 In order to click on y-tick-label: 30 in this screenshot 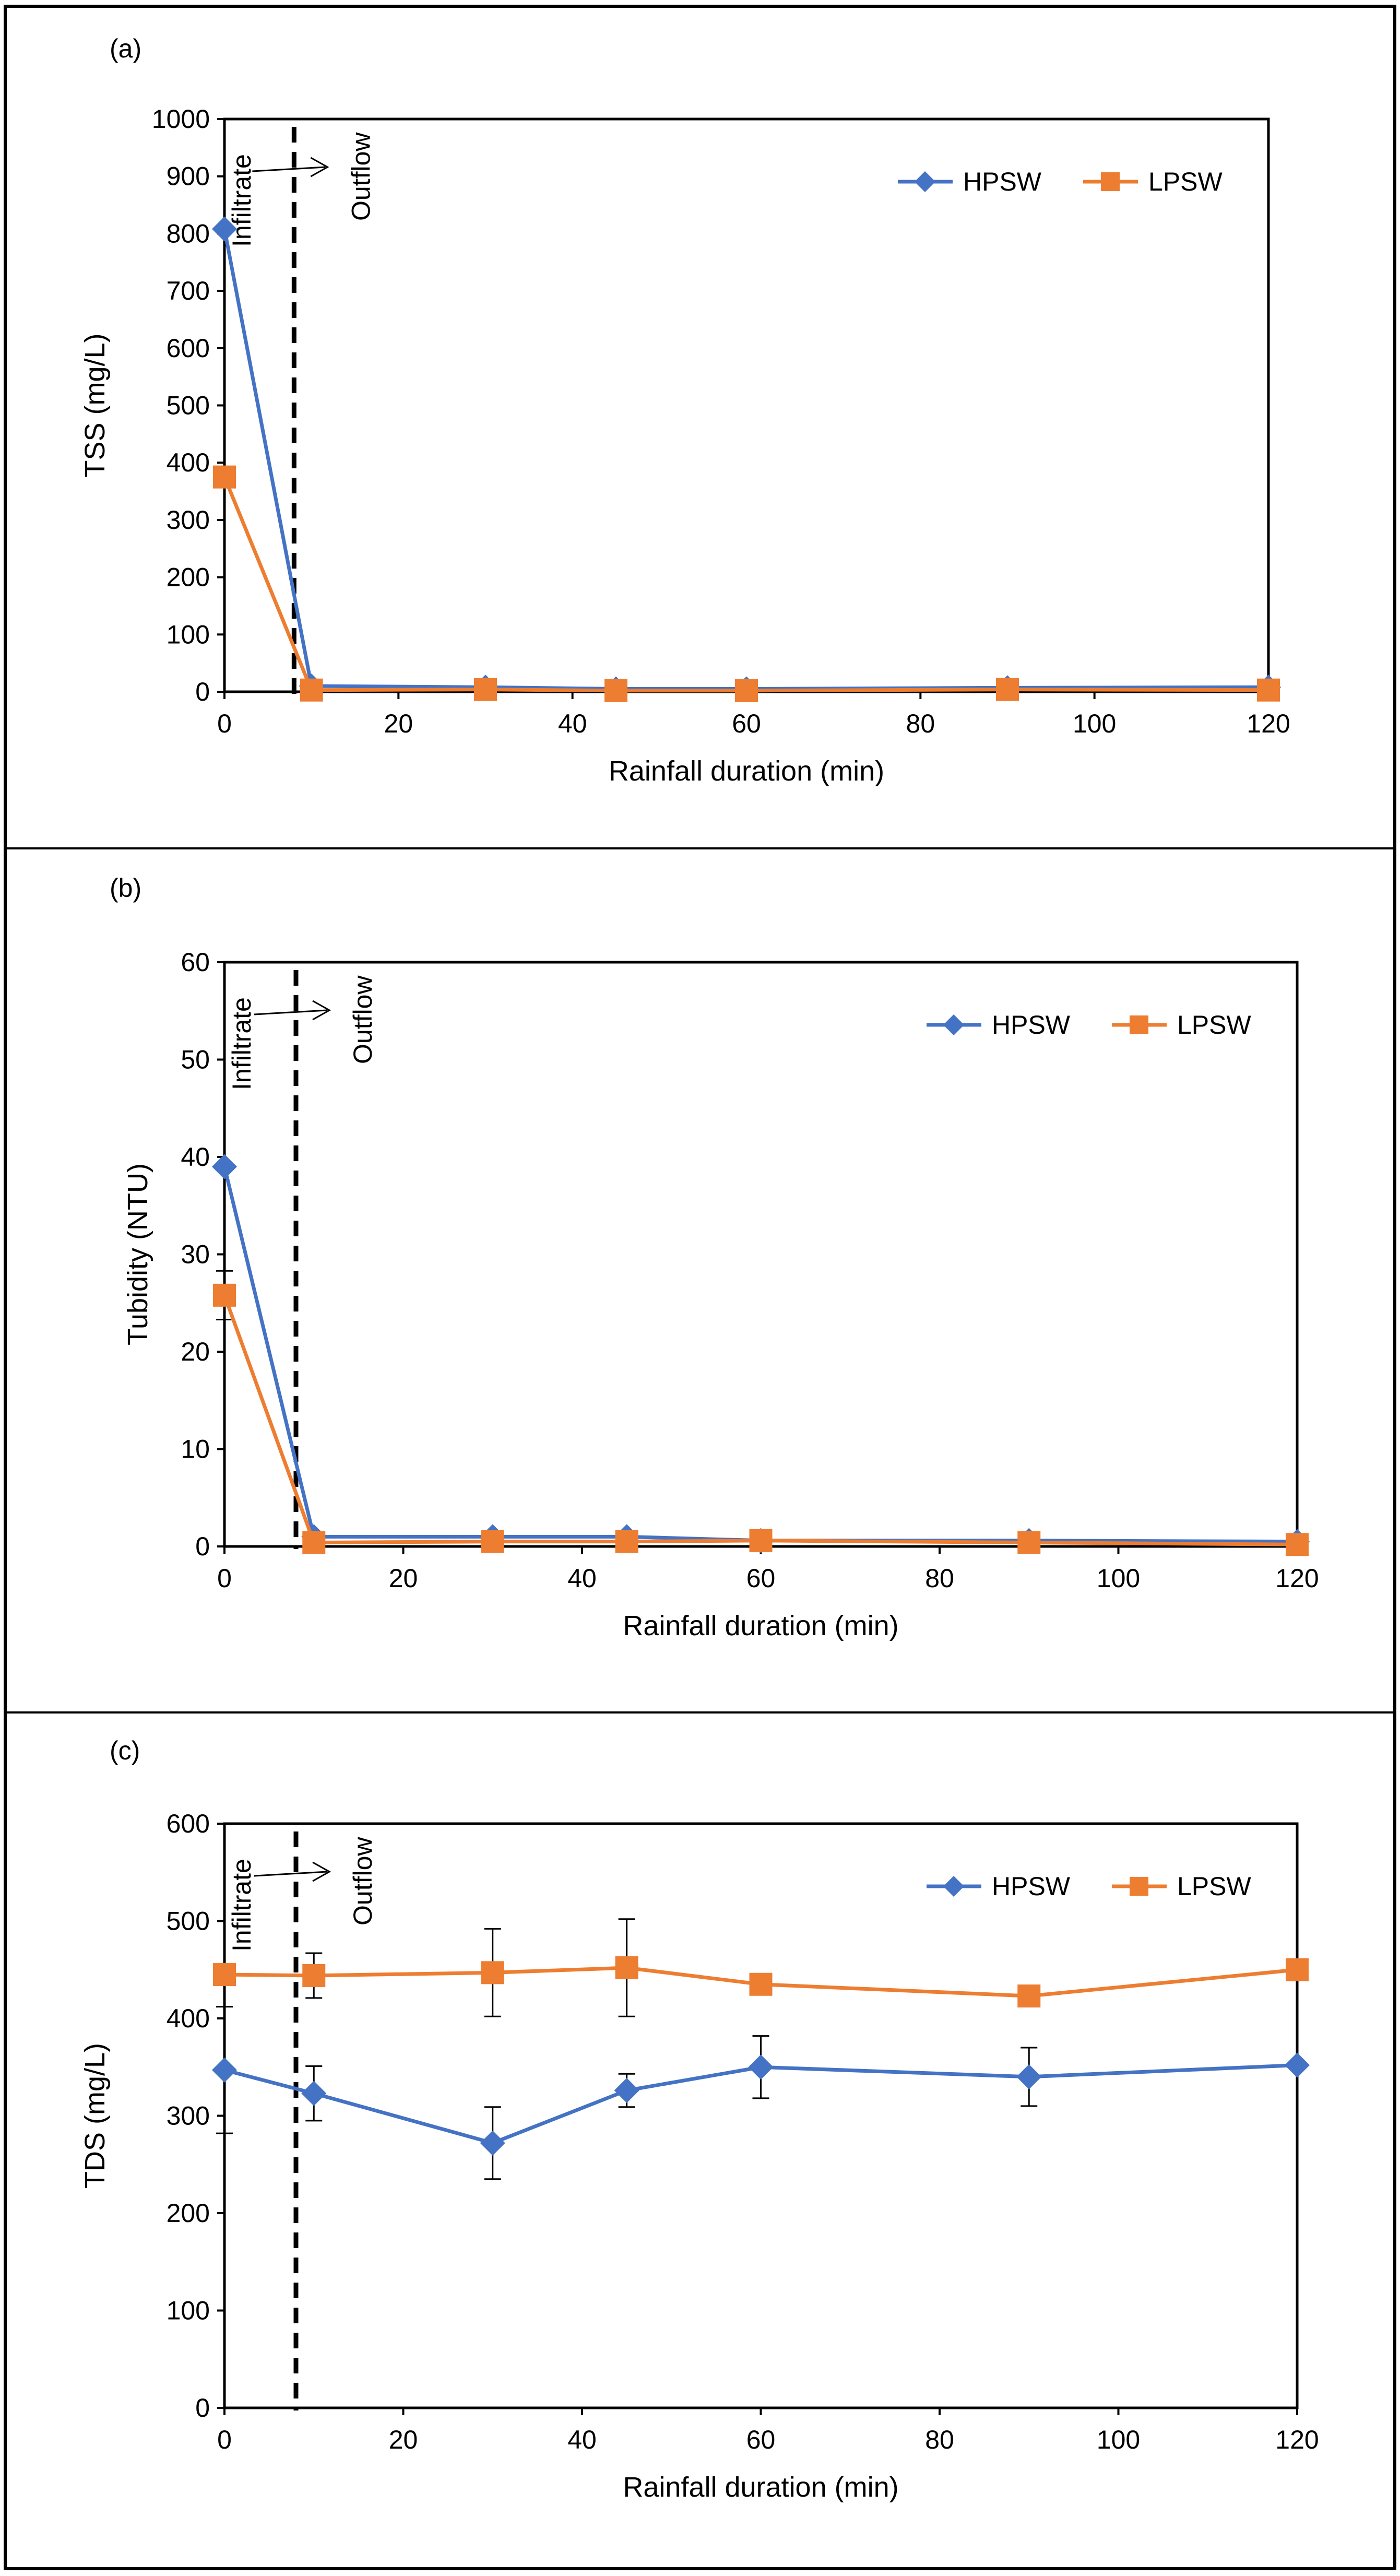, I will do `click(195, 1254)`.